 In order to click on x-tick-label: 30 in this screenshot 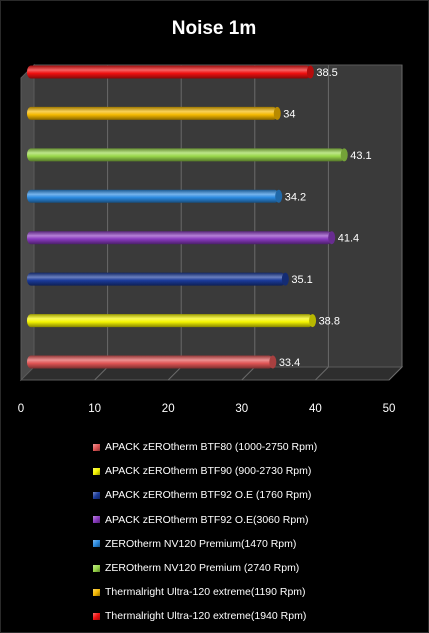, I will do `click(241, 409)`.